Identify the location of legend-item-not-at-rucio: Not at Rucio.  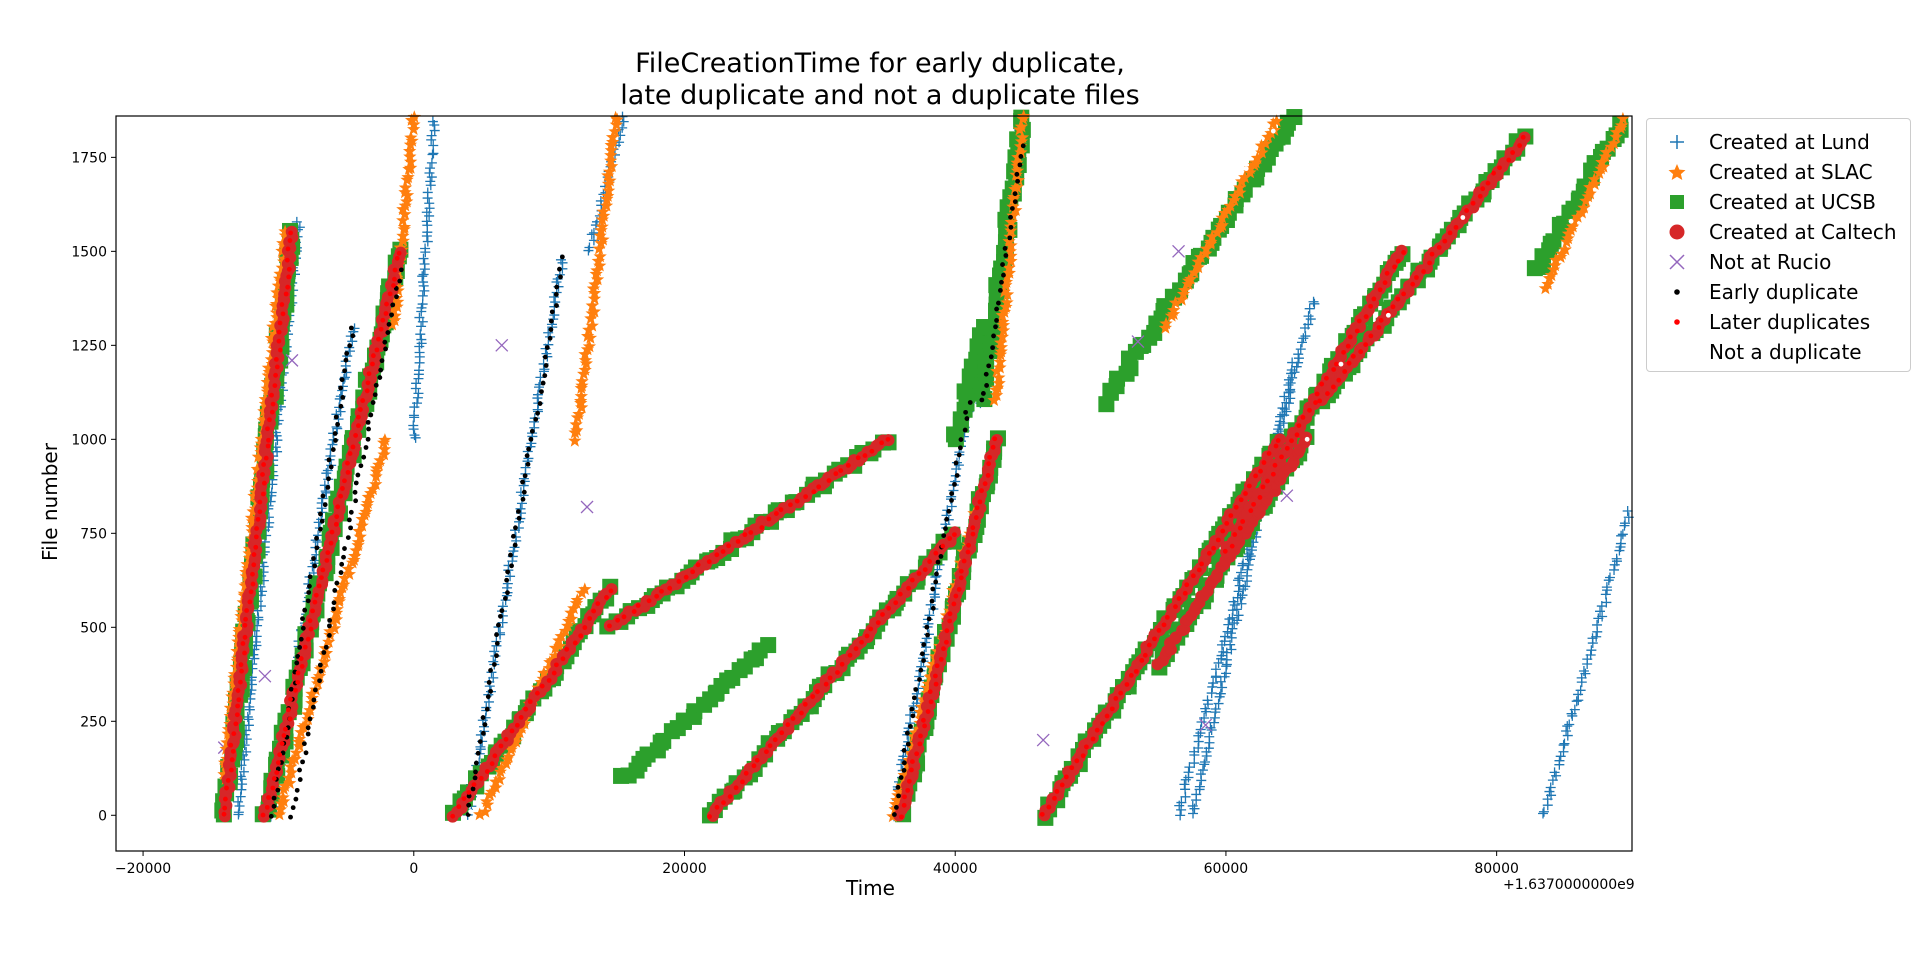
(1778, 262).